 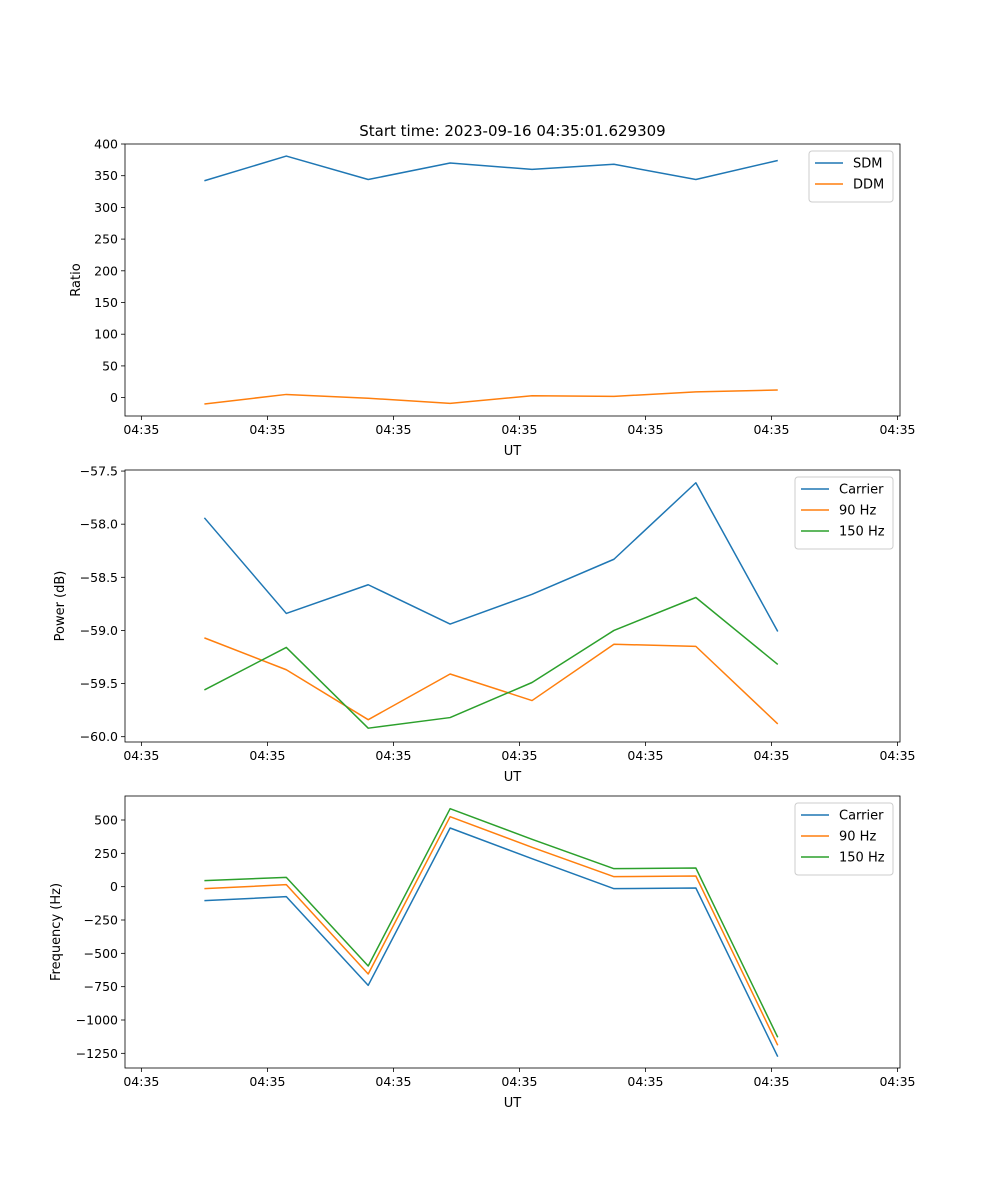 What do you see at coordinates (97, 1053) in the screenshot?
I see `y-tick-label: −1250` at bounding box center [97, 1053].